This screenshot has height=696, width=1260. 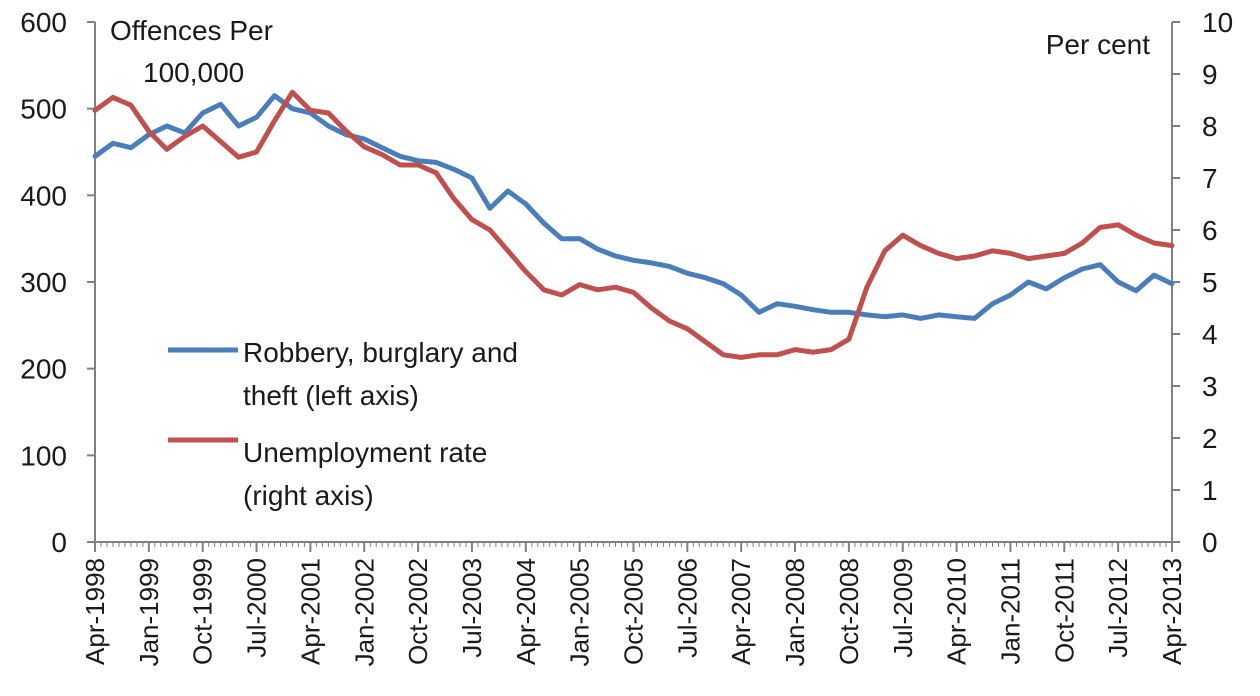 I want to click on x-tick-label: Apr-2010, so click(x=957, y=611).